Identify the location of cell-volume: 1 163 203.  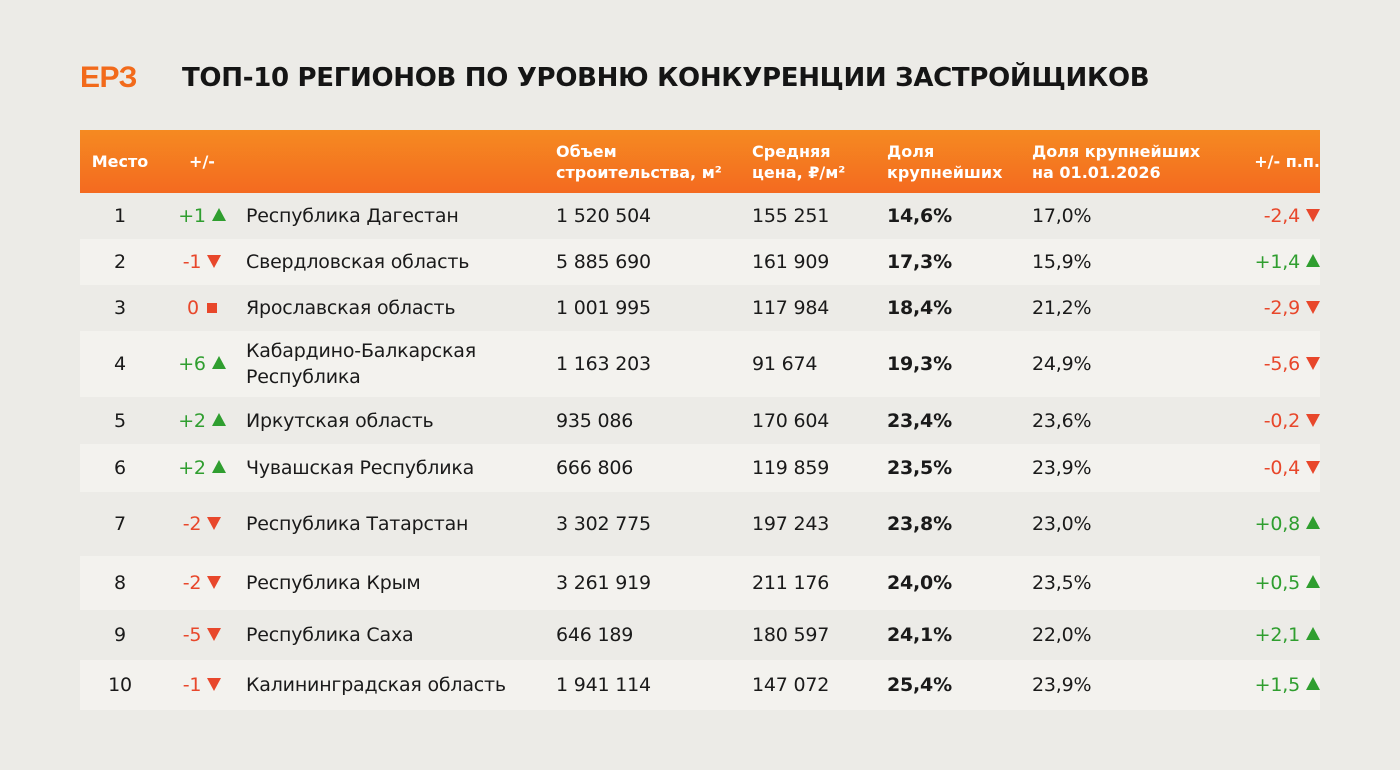
(654, 364).